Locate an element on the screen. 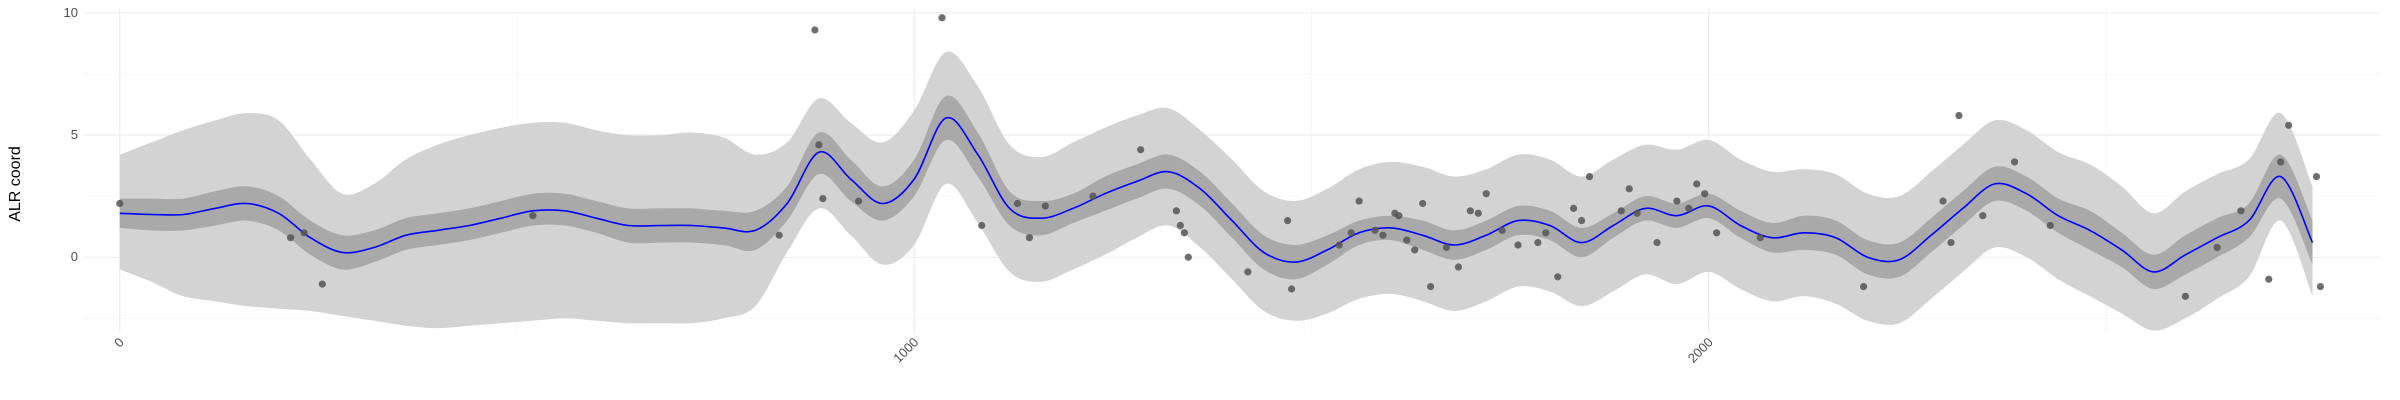 Image resolution: width=2400 pixels, height=400 pixels. y-axis-ticks: 0 5 10 is located at coordinates (71, 134).